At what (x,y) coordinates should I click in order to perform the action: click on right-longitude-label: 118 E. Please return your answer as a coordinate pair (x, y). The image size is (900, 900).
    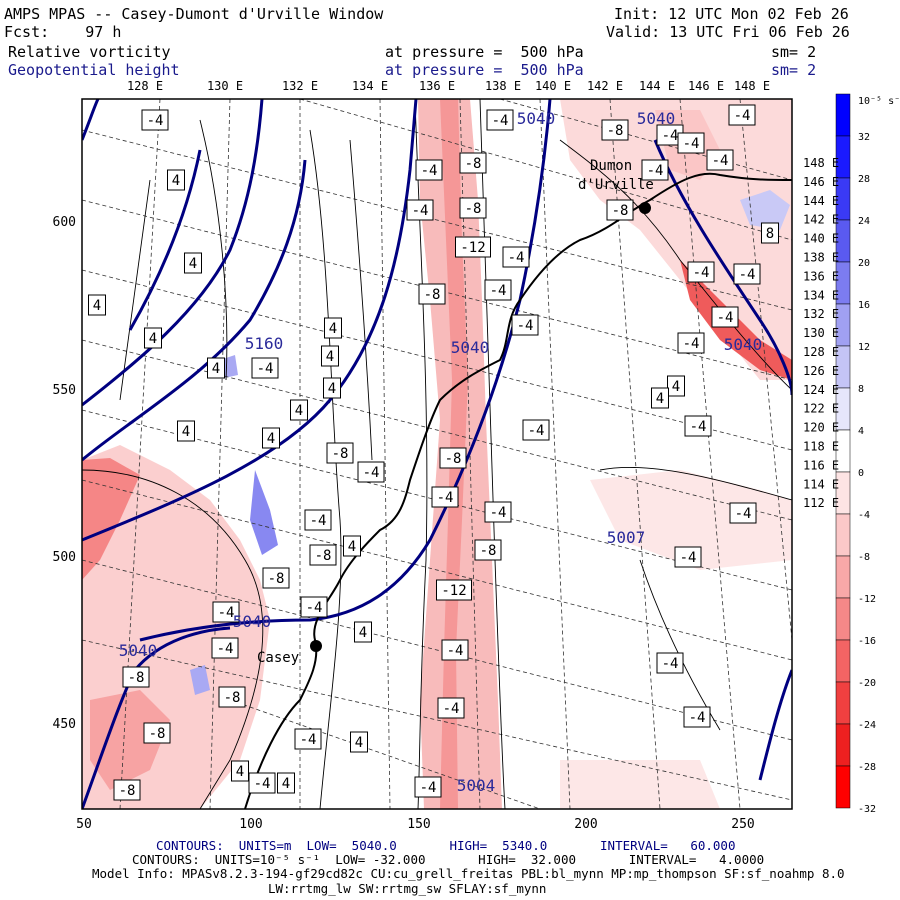
    Looking at the image, I should click on (821, 447).